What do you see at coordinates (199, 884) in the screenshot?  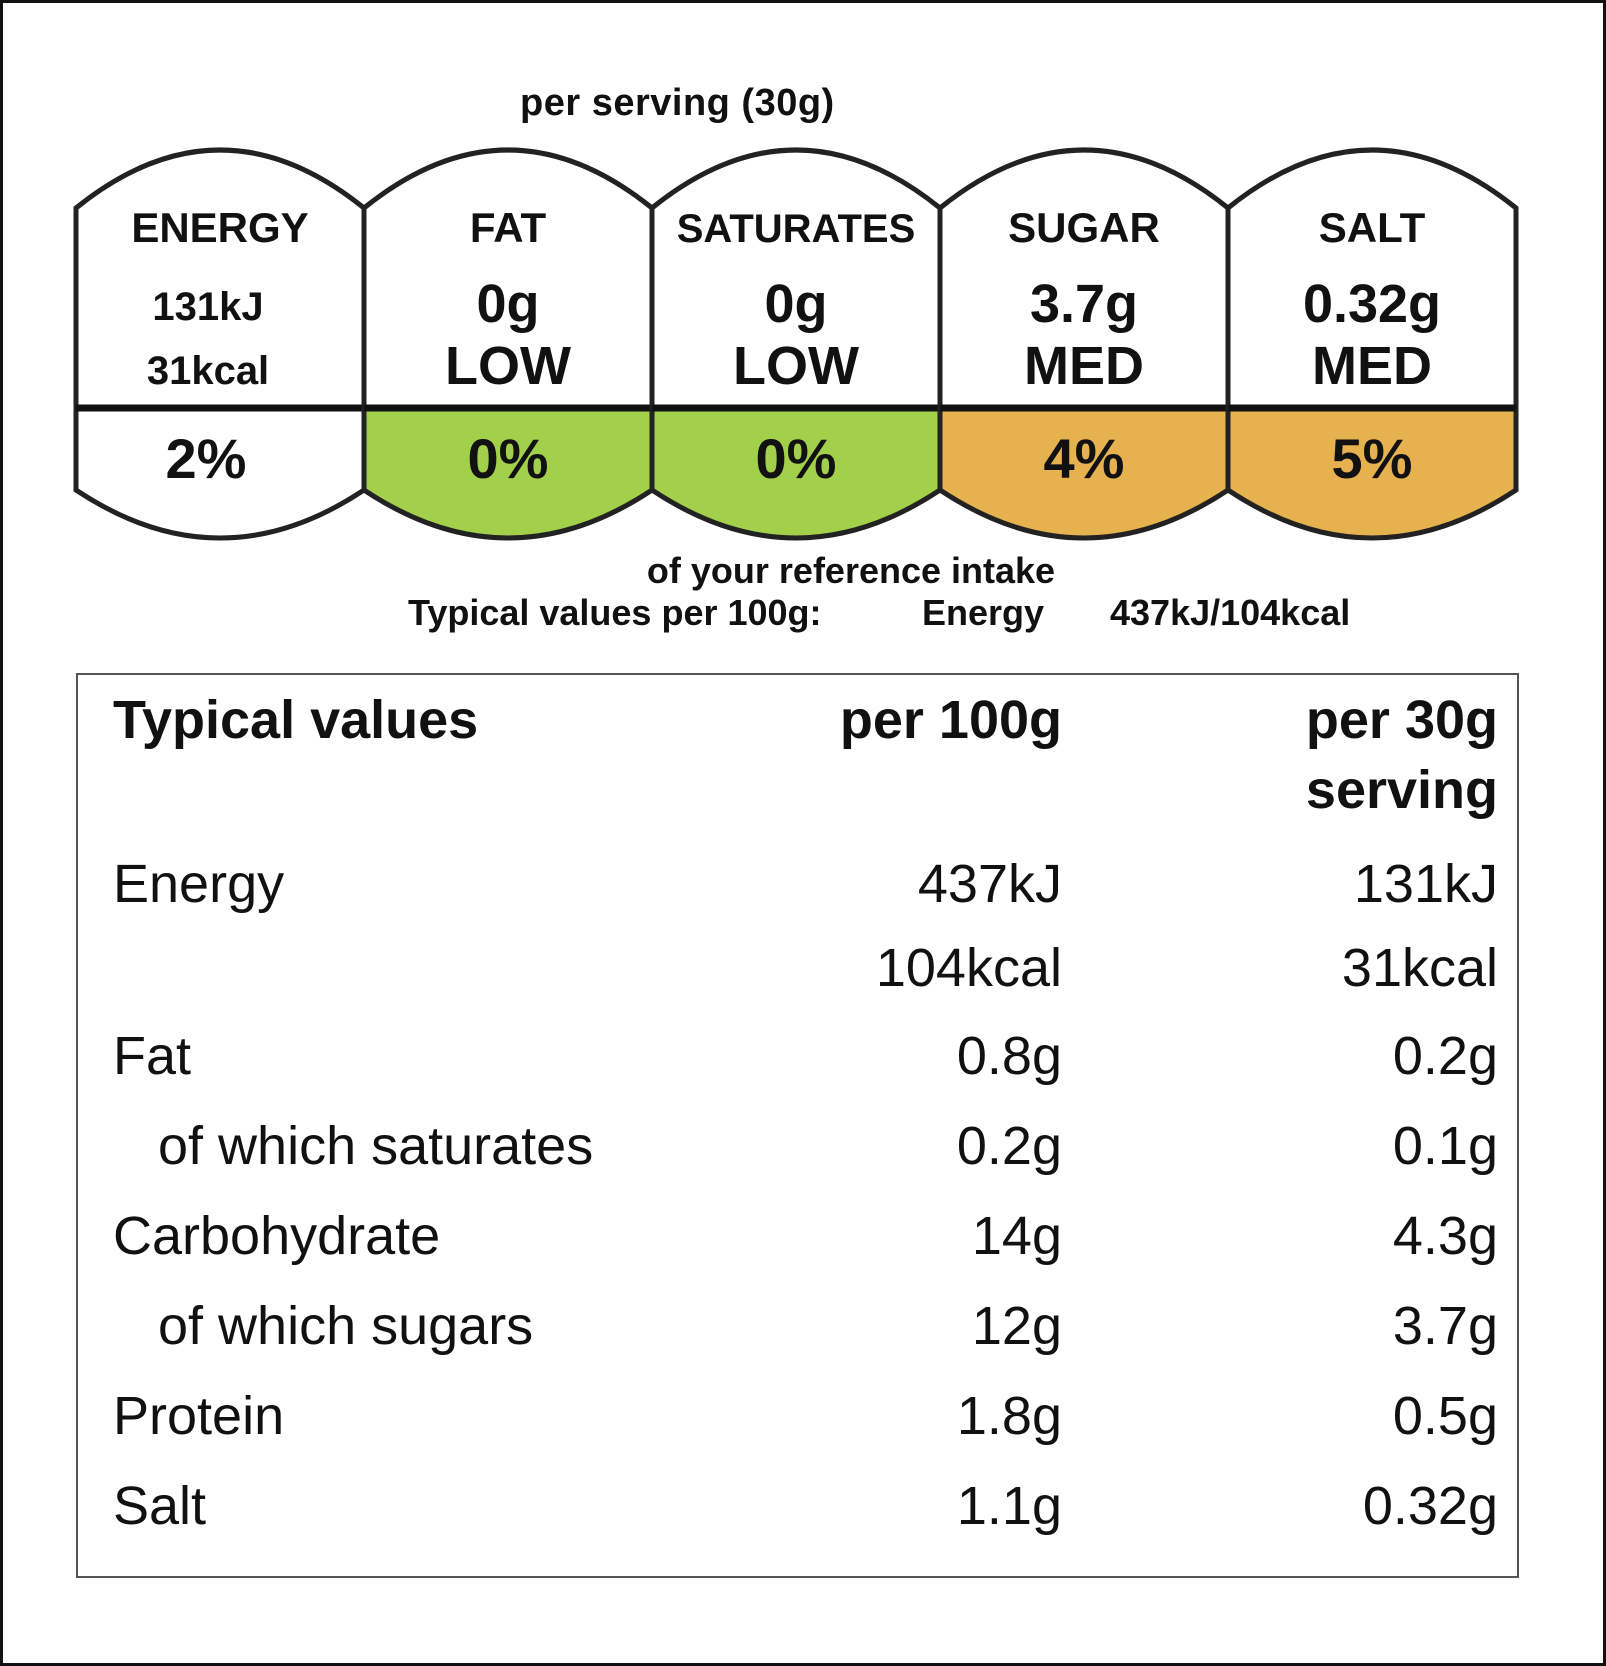 I see `row-nutrient-name: Energy` at bounding box center [199, 884].